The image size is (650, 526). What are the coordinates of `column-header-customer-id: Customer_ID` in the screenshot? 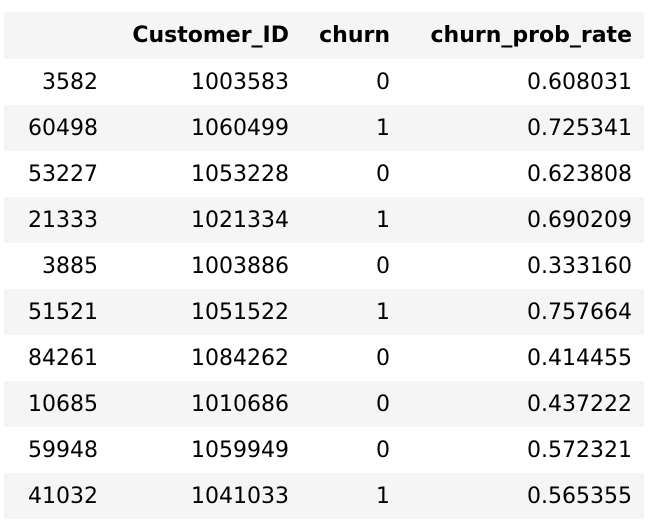 It's located at (205, 35).